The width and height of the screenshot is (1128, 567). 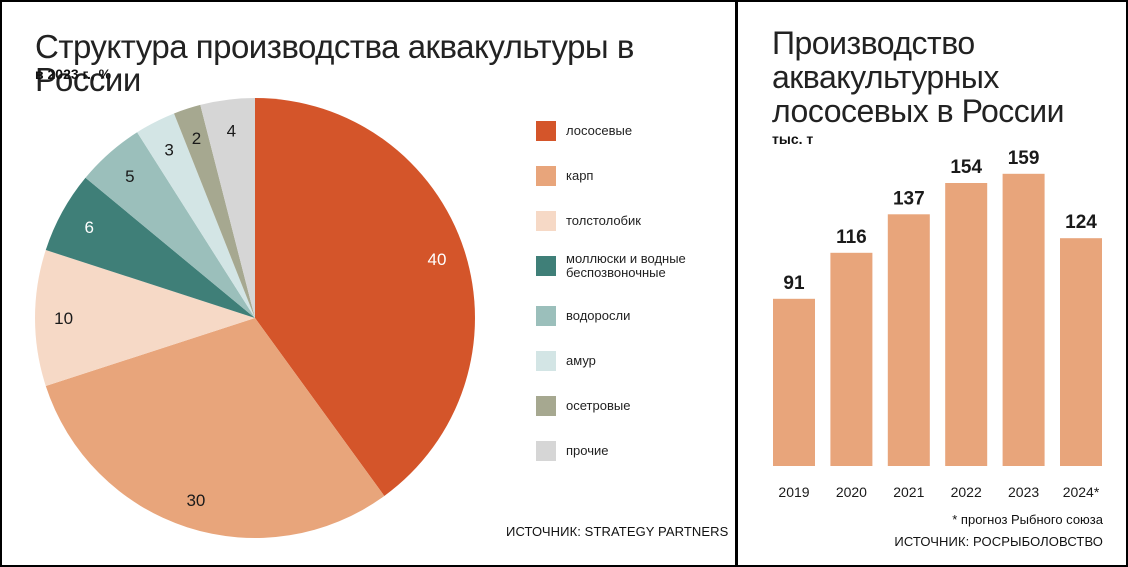 What do you see at coordinates (631, 176) in the screenshot?
I see `legend-item: карп` at bounding box center [631, 176].